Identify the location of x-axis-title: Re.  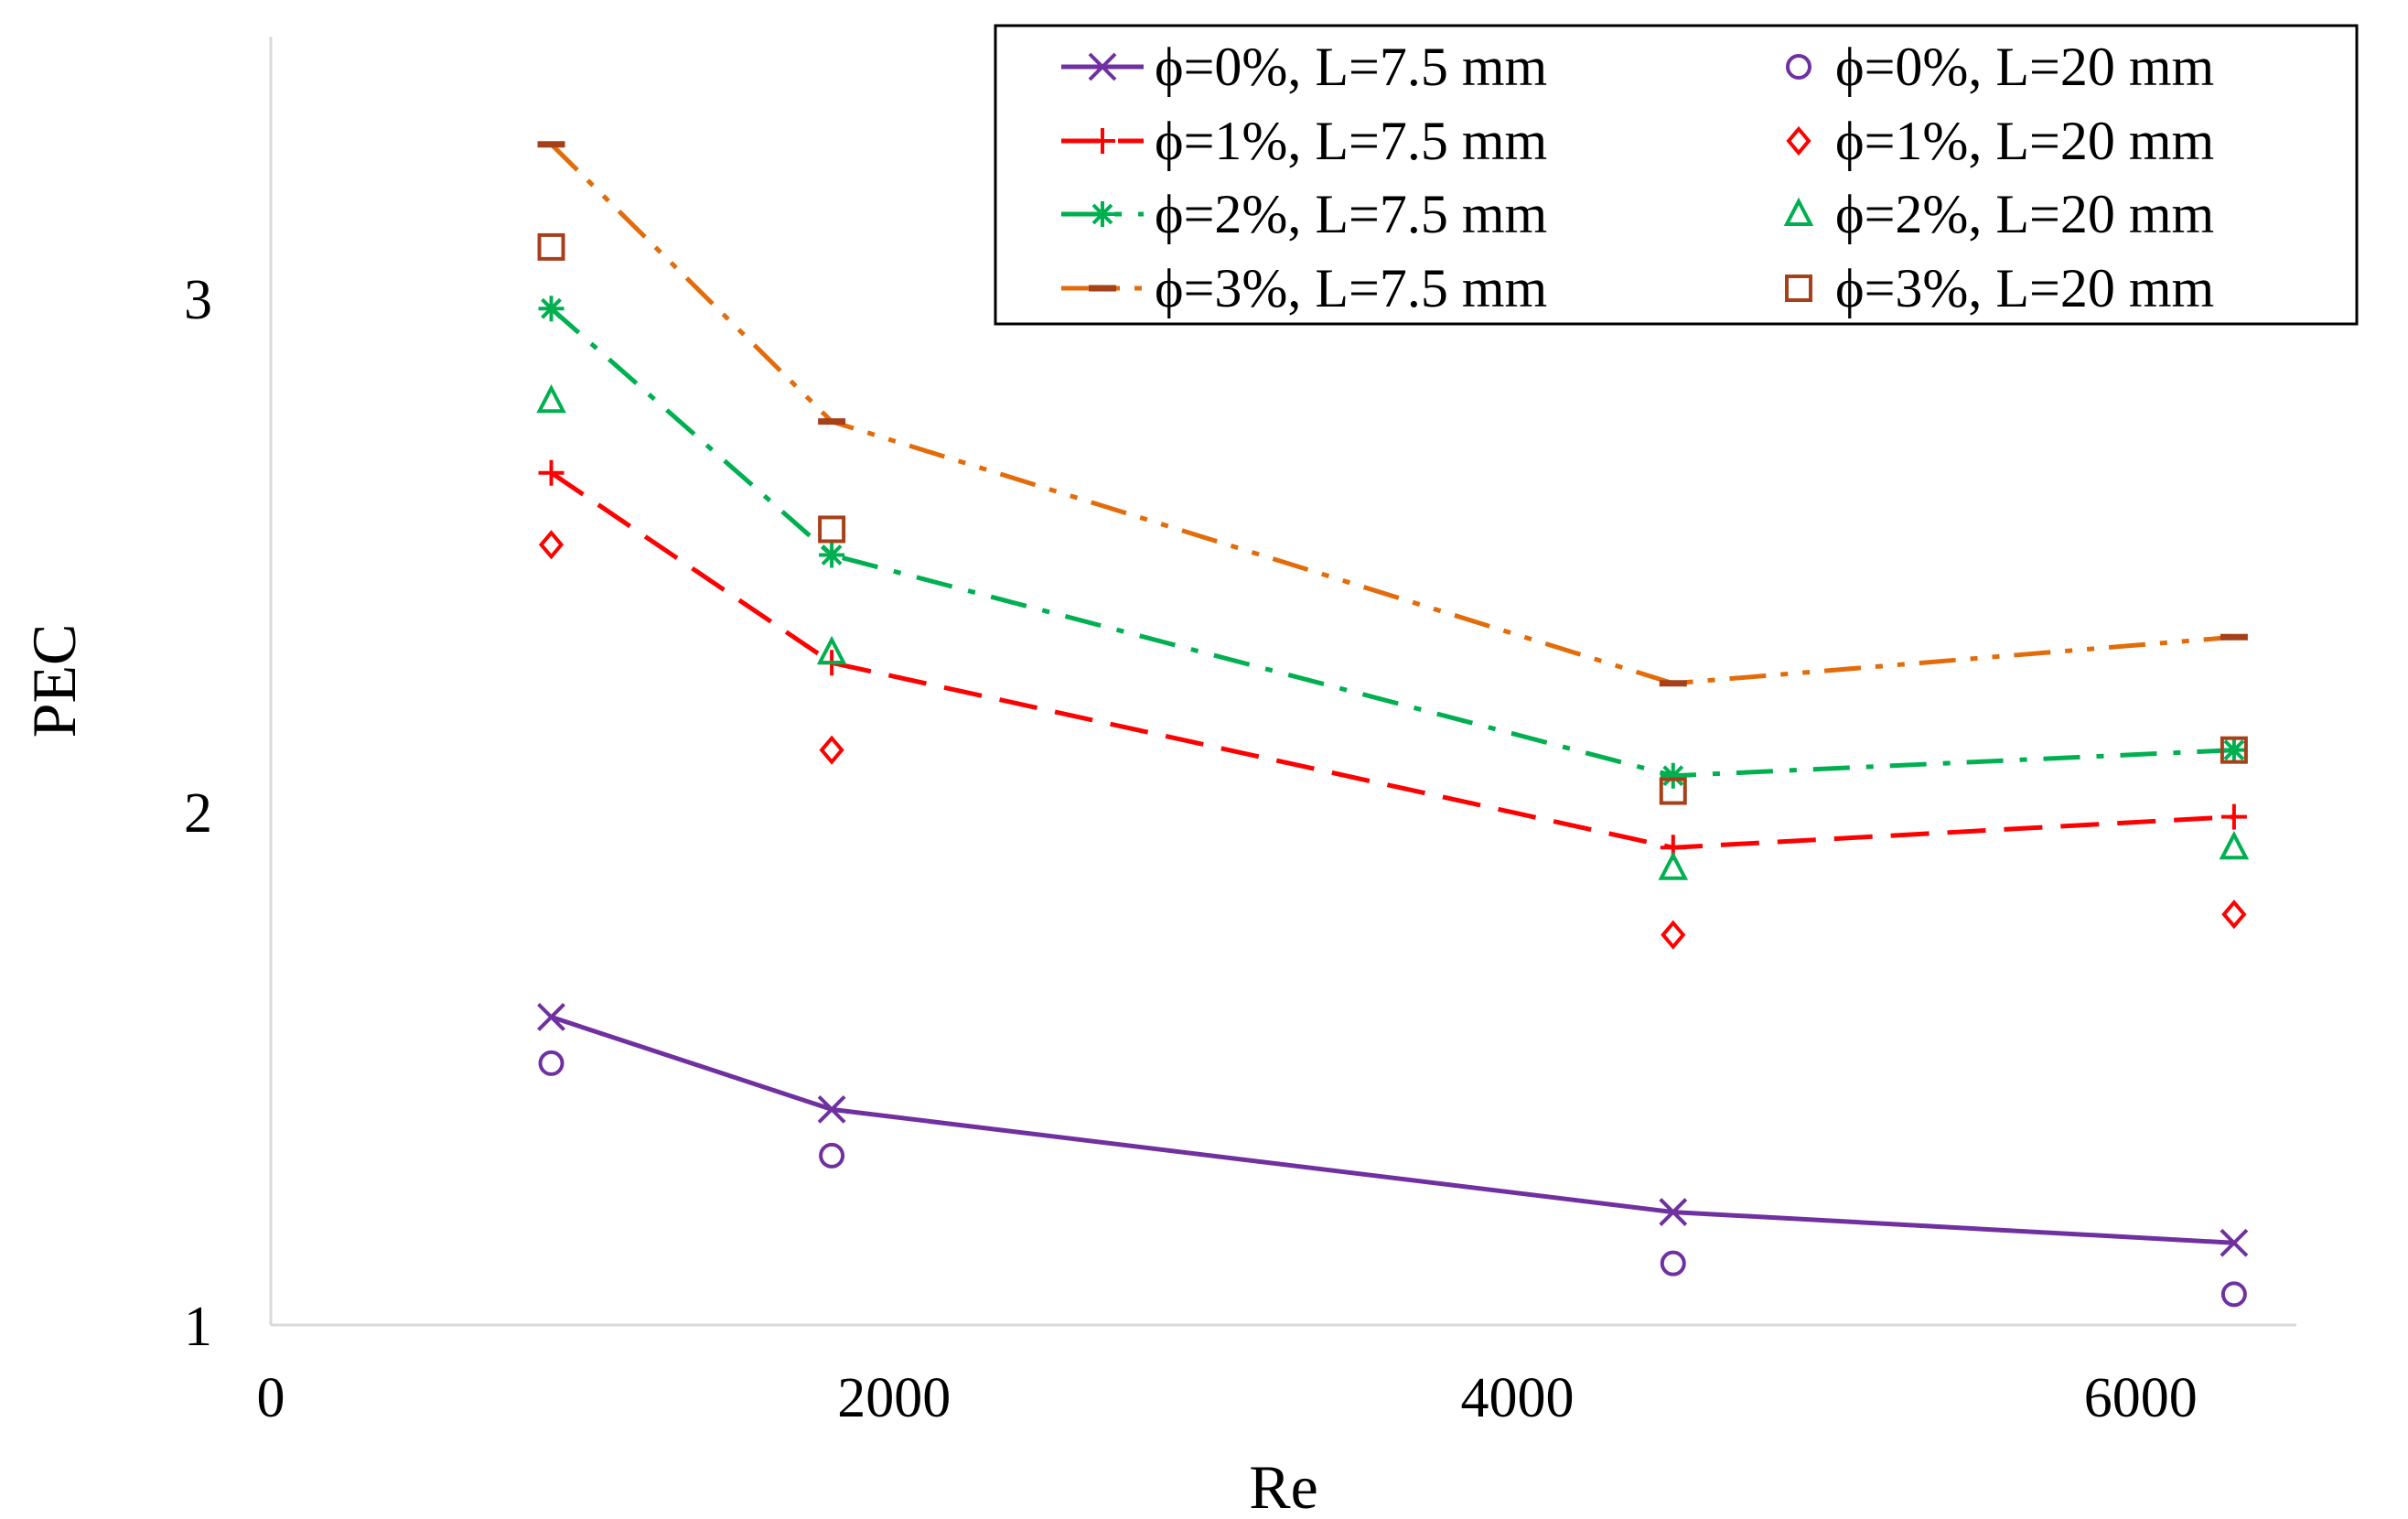
(1283, 1485).